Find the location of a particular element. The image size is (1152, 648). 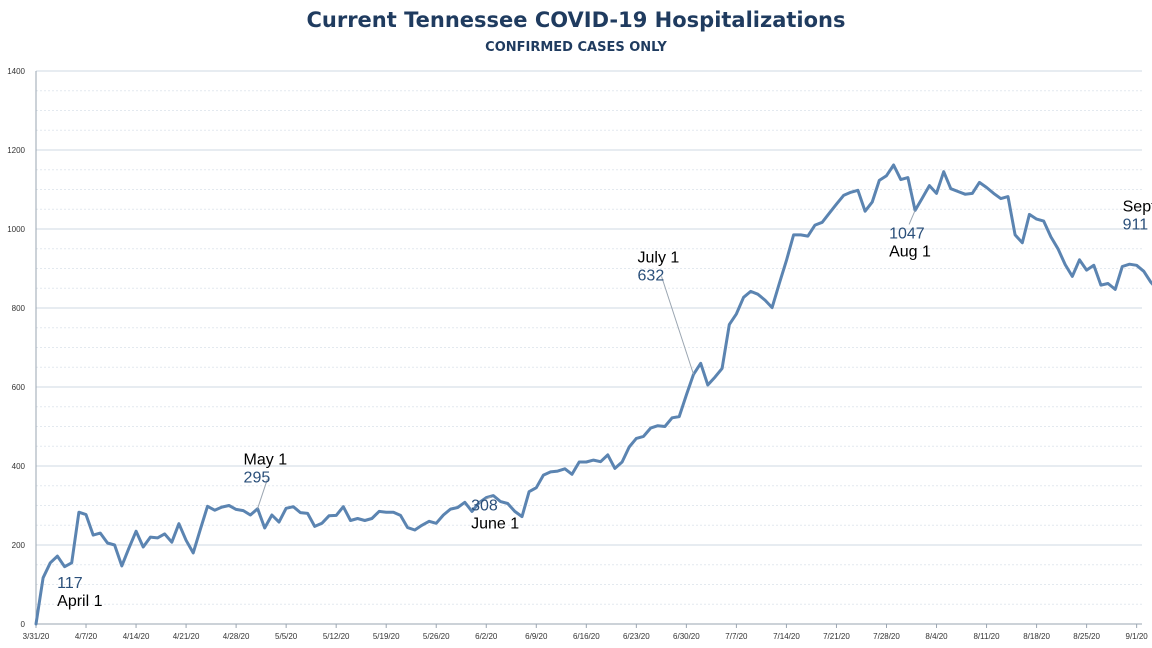

y-tick-label: 200 is located at coordinates (19, 545).